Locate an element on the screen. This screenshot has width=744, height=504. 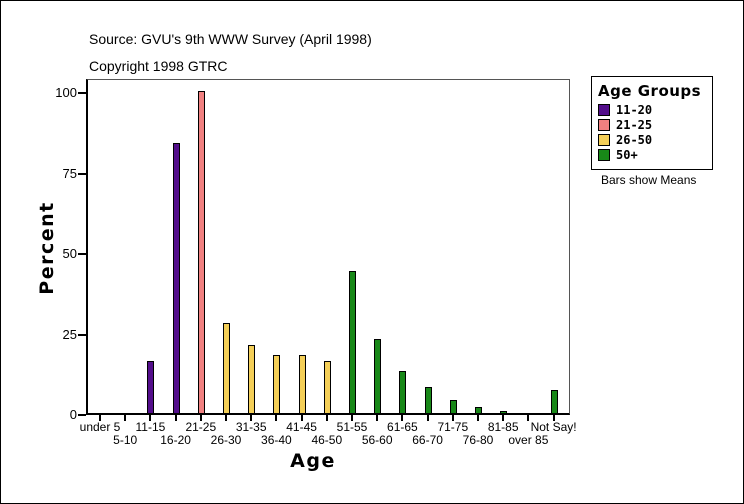
y-tick-label: 100 is located at coordinates (66, 92).